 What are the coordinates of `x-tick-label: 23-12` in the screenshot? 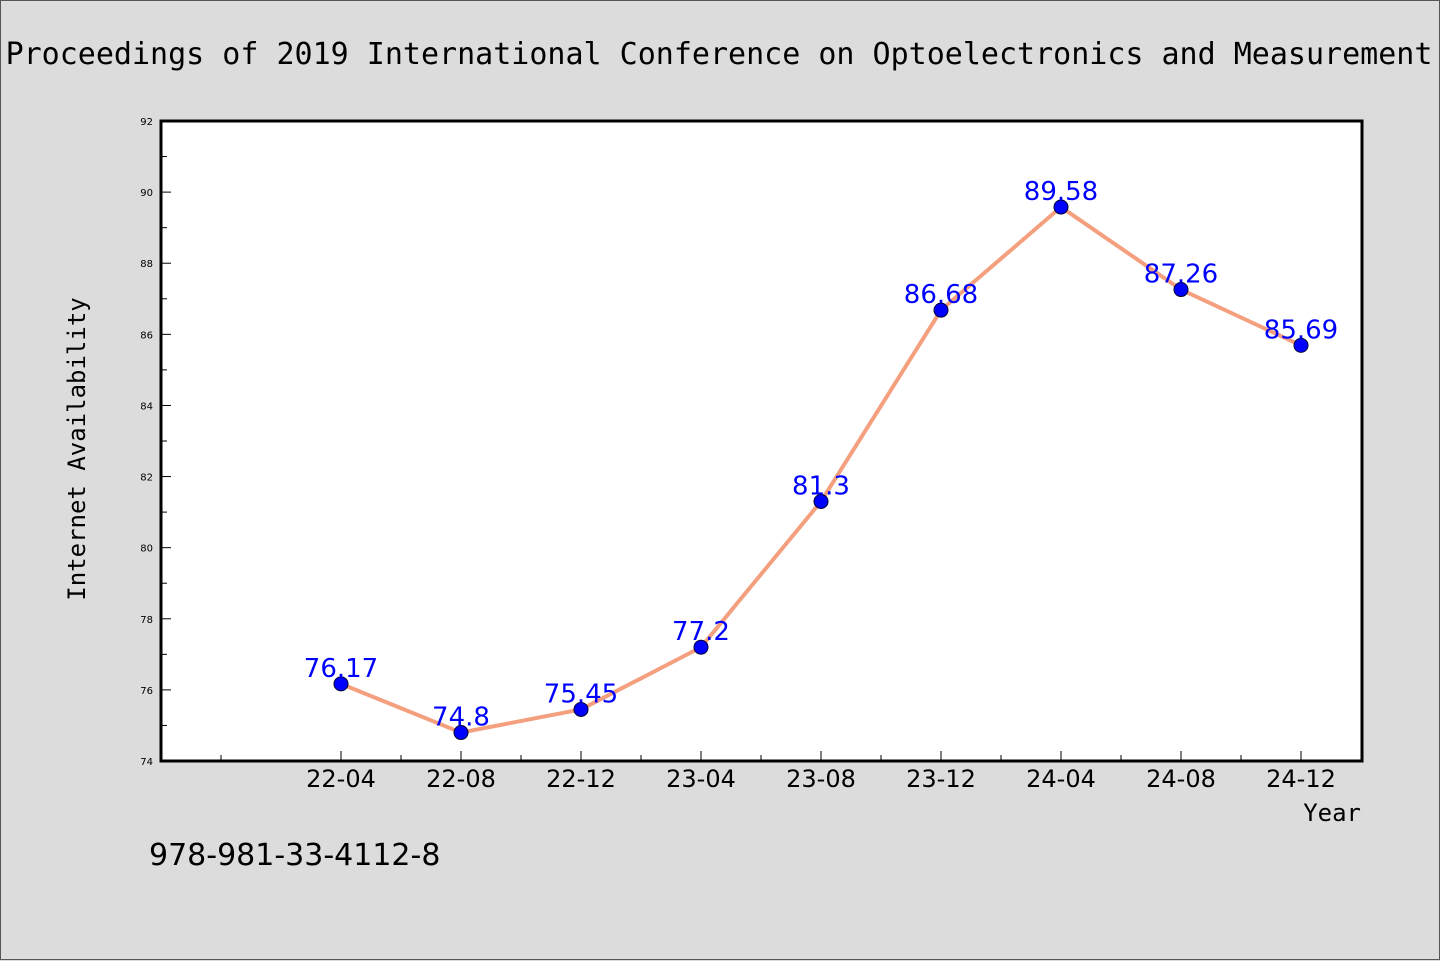 It's located at (941, 779).